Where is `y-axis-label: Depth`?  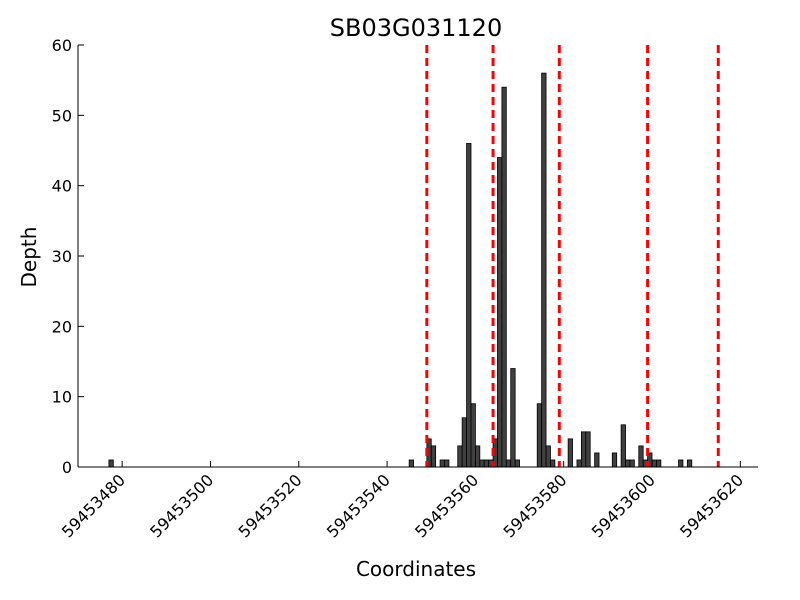 y-axis-label: Depth is located at coordinates (29, 257).